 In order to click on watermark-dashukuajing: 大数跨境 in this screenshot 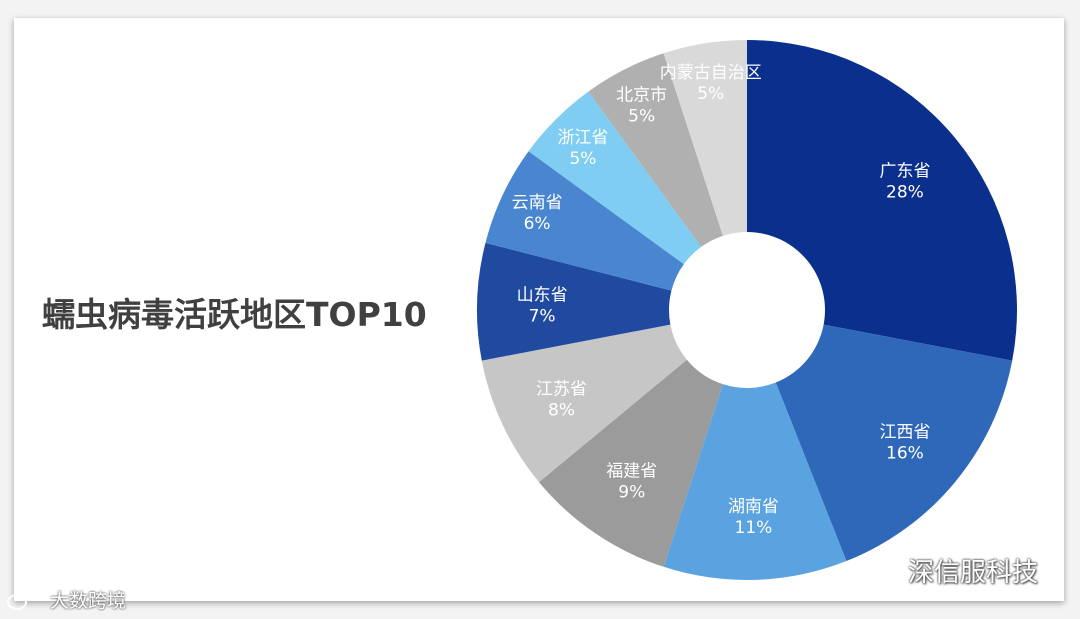, I will do `click(66, 599)`.